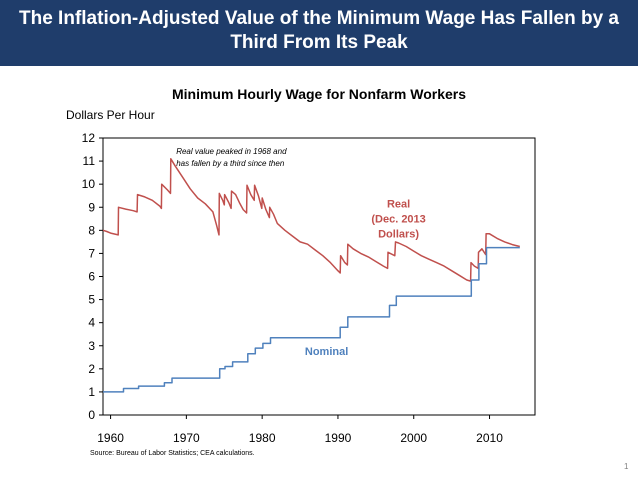 This screenshot has width=638, height=479. What do you see at coordinates (489, 438) in the screenshot?
I see `x-tick-label: 2010` at bounding box center [489, 438].